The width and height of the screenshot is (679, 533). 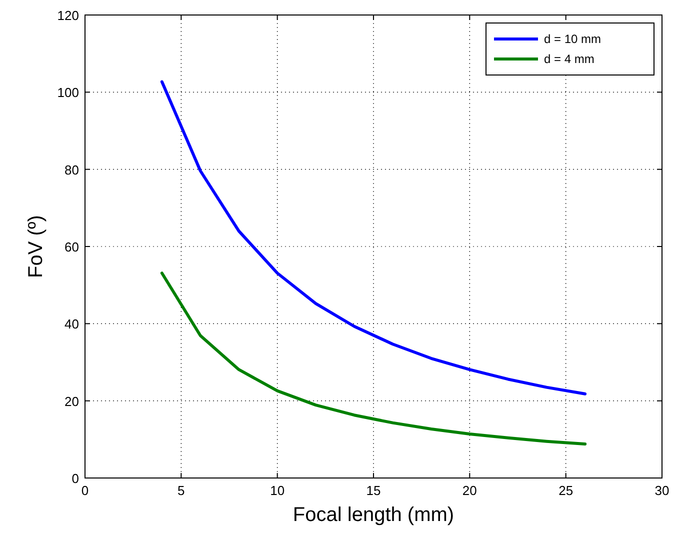 What do you see at coordinates (85, 490) in the screenshot?
I see `x-tick-label: 0` at bounding box center [85, 490].